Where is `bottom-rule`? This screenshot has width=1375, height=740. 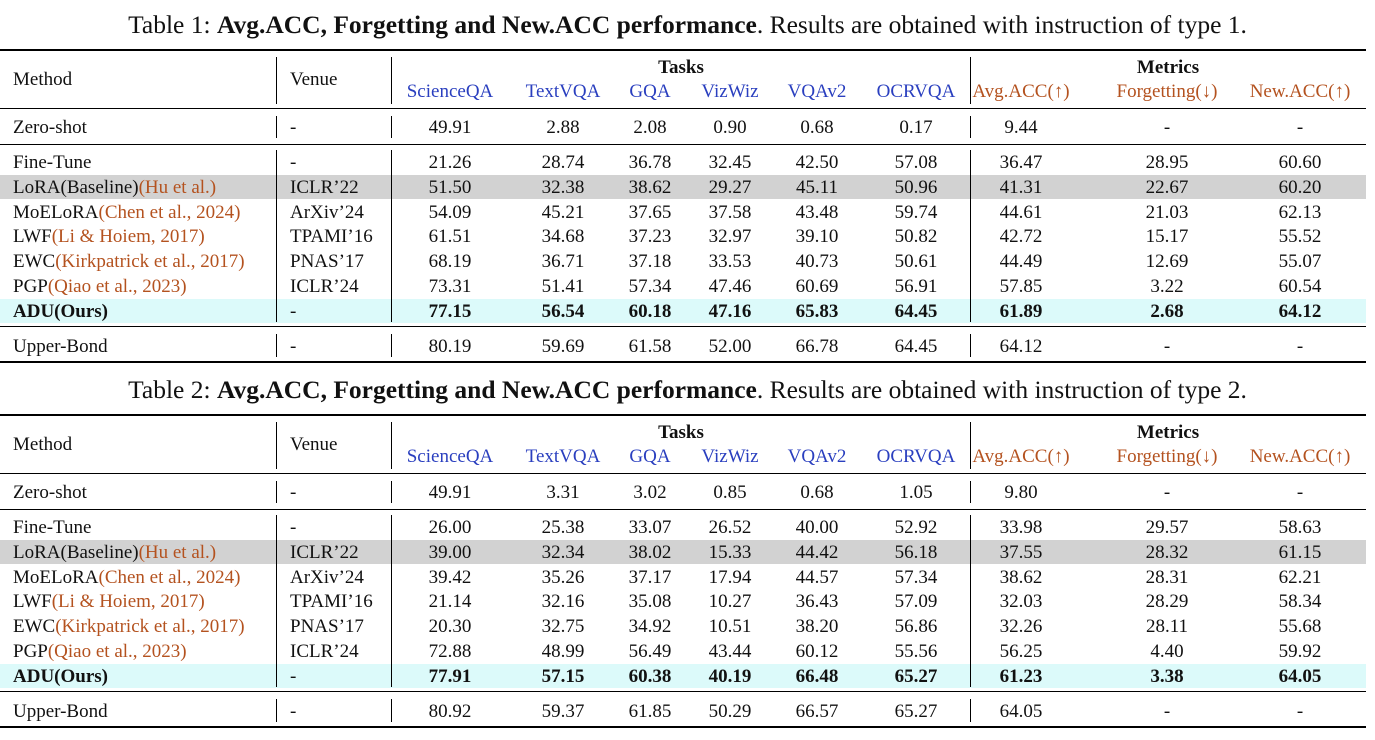
bottom-rule is located at coordinates (683, 727).